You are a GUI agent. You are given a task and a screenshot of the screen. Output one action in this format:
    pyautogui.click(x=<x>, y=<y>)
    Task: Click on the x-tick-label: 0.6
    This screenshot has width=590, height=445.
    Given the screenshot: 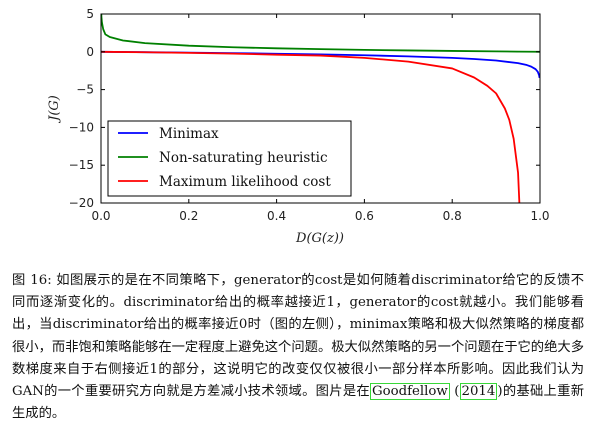 What is the action you would take?
    pyautogui.click(x=364, y=216)
    